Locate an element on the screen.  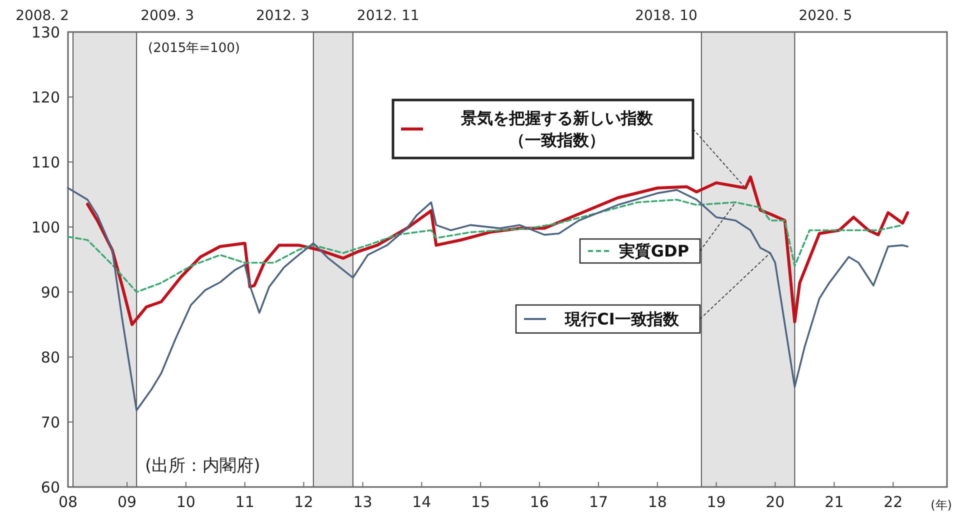
annotation: (出所：内閣府) is located at coordinates (202, 466).